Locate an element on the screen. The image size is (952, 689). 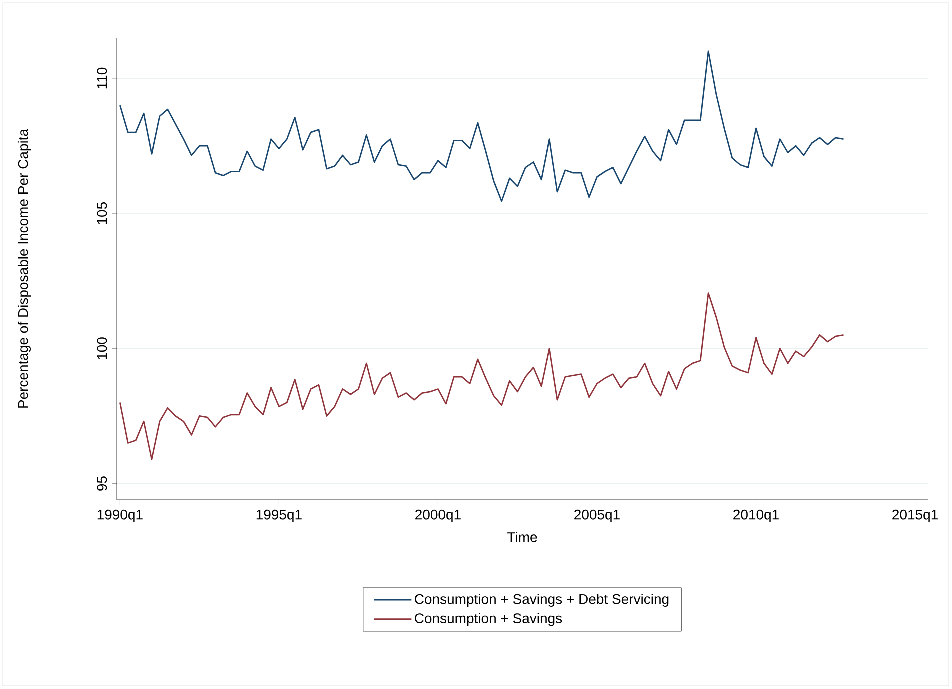
x-tick-label: 2000q1 is located at coordinates (438, 516).